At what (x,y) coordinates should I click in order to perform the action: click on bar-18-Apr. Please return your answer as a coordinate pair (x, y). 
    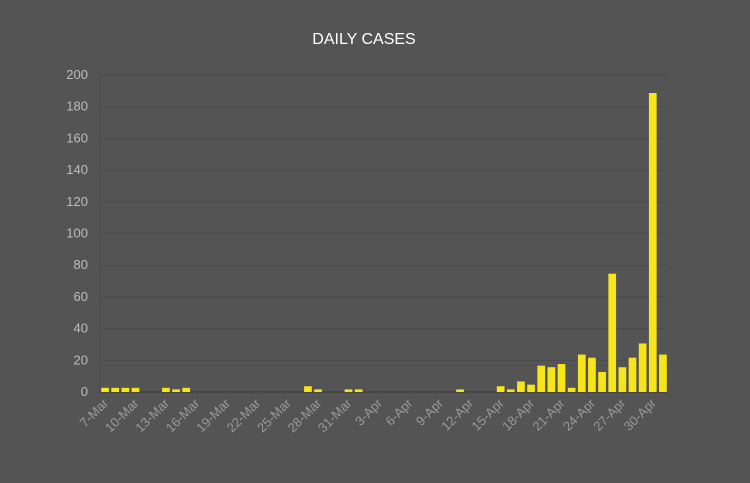
    Looking at the image, I should click on (531, 388).